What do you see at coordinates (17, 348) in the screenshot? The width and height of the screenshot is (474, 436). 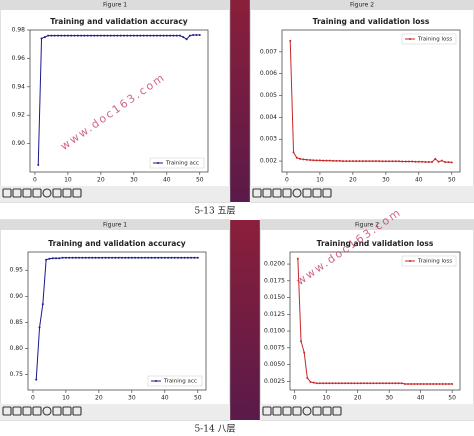 I see `y-tick-label: 0.80` at bounding box center [17, 348].